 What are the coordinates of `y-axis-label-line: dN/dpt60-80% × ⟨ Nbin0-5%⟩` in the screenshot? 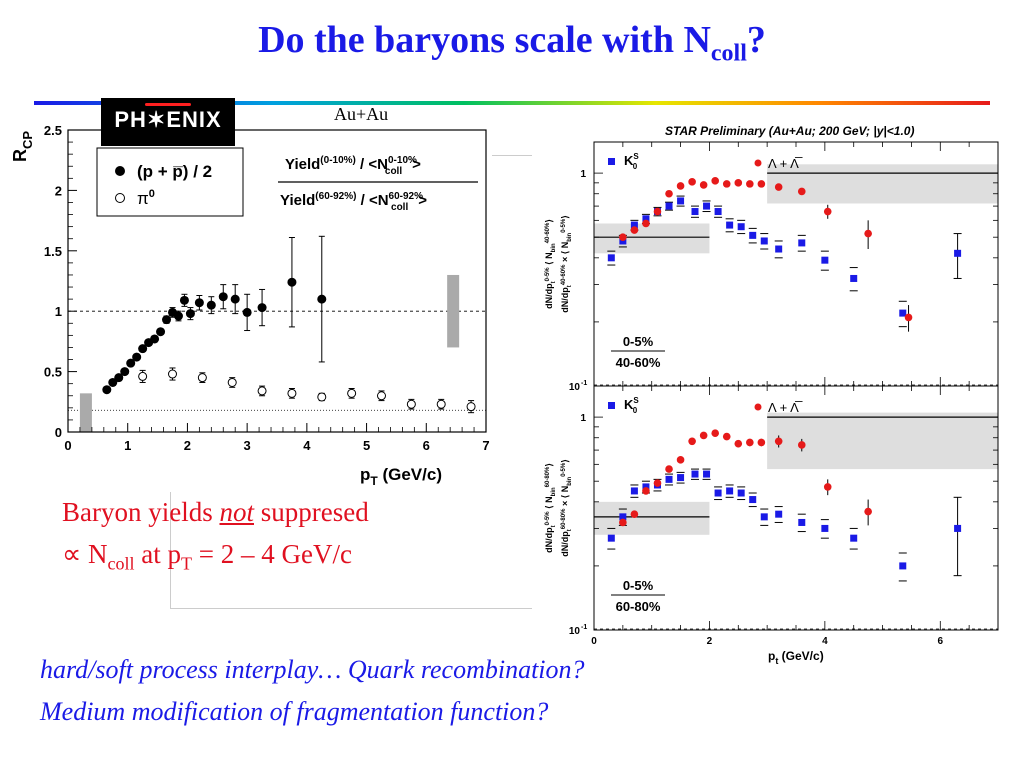 It's located at (566, 508).